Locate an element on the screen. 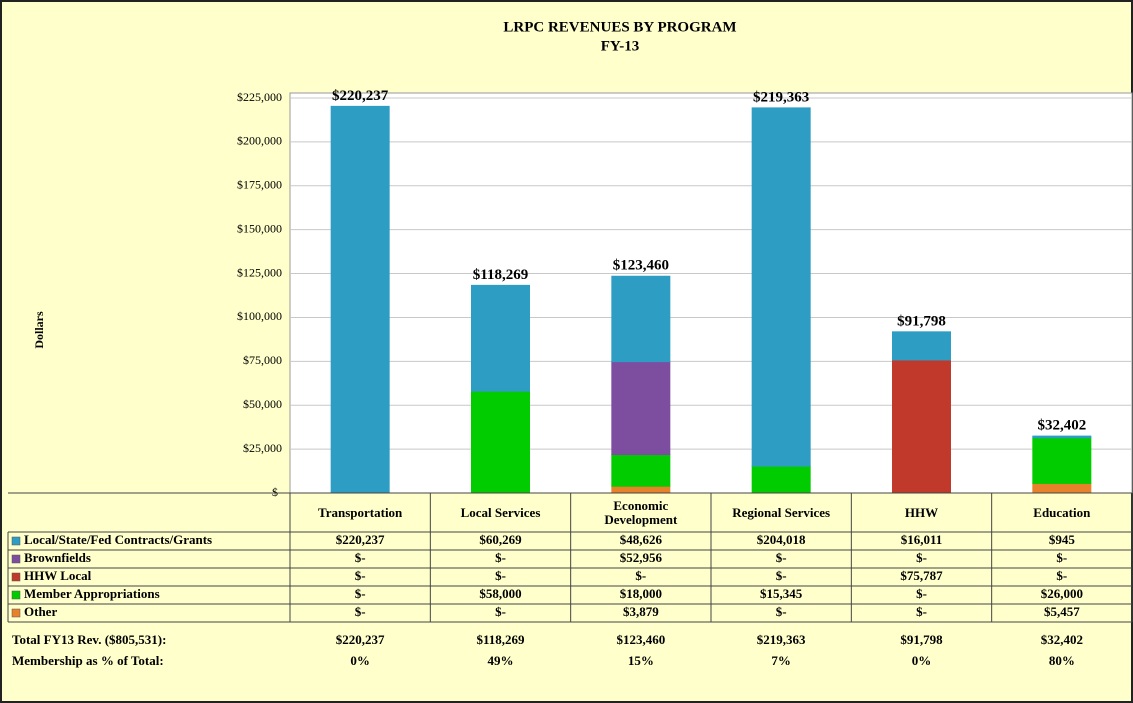  legend-label: Local/State/Fed Contracts/Grants is located at coordinates (118, 539).